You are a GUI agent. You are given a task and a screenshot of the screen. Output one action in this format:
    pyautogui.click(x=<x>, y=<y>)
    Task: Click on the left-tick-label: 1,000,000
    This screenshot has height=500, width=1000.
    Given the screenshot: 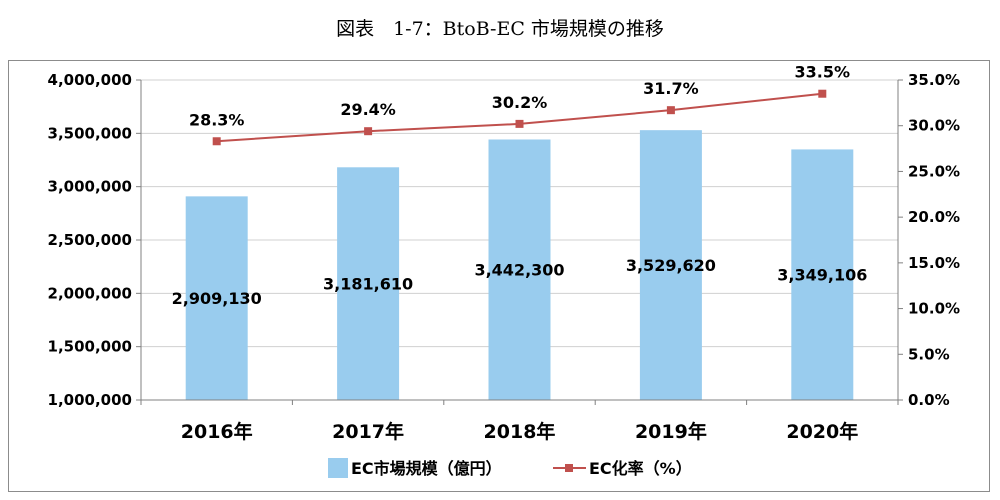 What is the action you would take?
    pyautogui.click(x=90, y=400)
    